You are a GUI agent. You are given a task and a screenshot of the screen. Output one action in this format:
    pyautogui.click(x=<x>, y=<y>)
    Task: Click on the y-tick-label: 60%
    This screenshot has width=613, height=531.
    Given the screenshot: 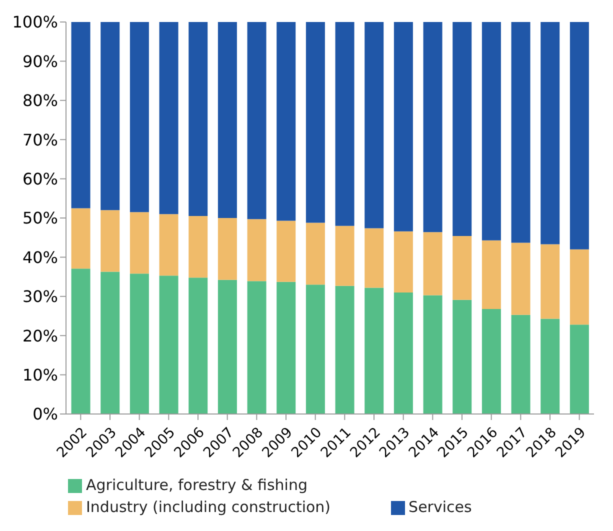 What is the action you would take?
    pyautogui.click(x=40, y=178)
    